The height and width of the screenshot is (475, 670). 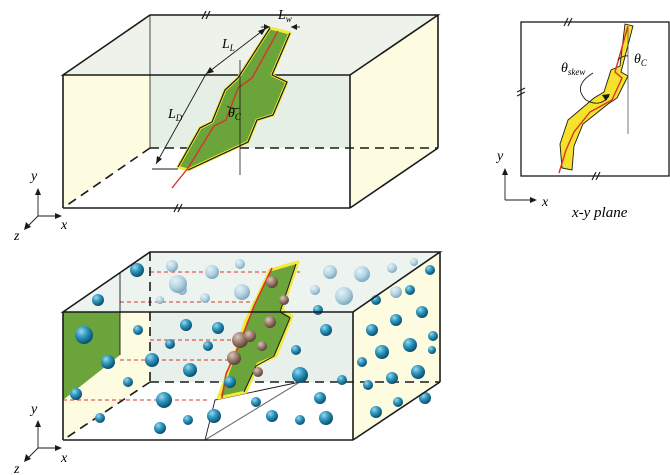 I want to click on label-Lw: Lw, so click(x=284, y=16).